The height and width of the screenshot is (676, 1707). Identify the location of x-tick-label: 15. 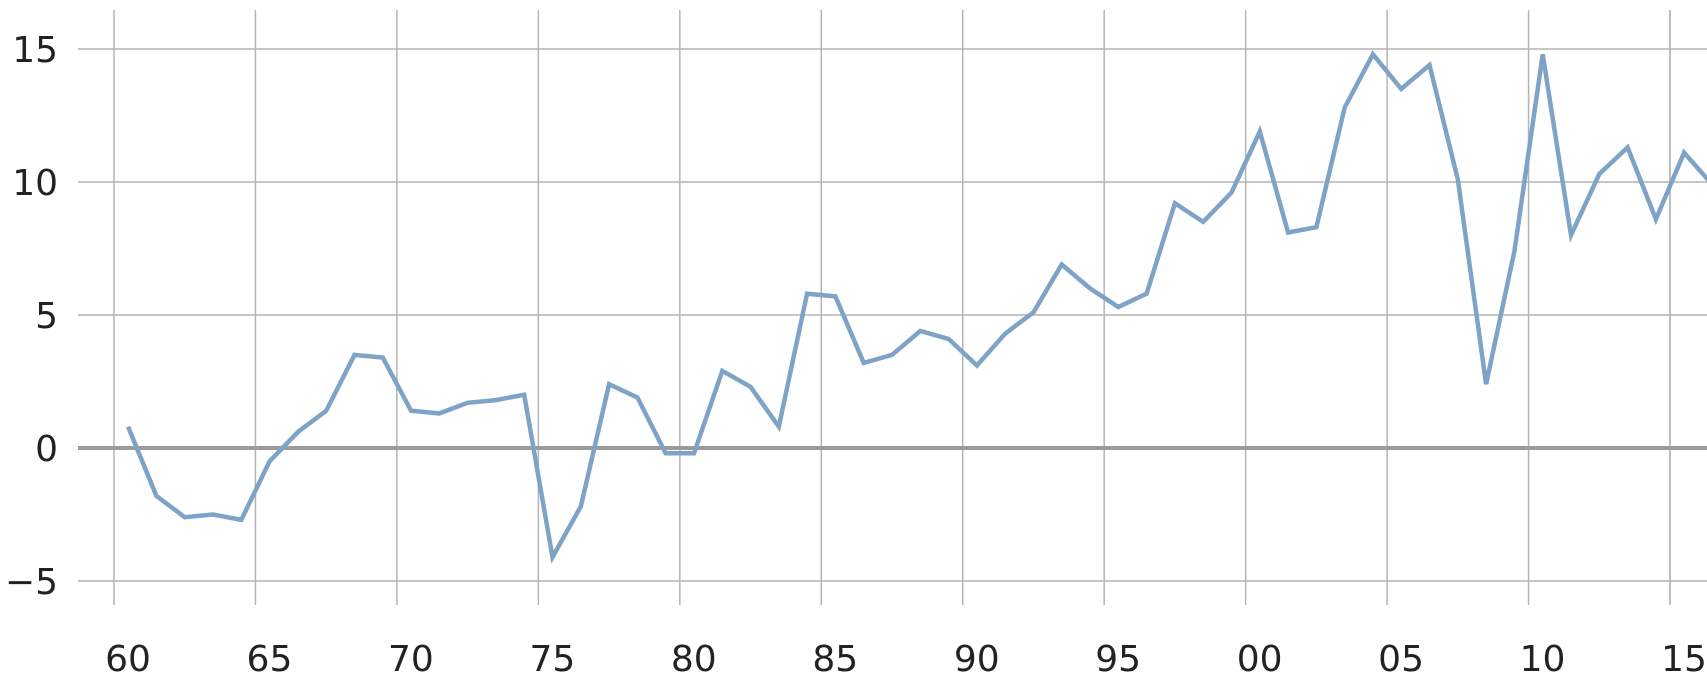
(1684, 657).